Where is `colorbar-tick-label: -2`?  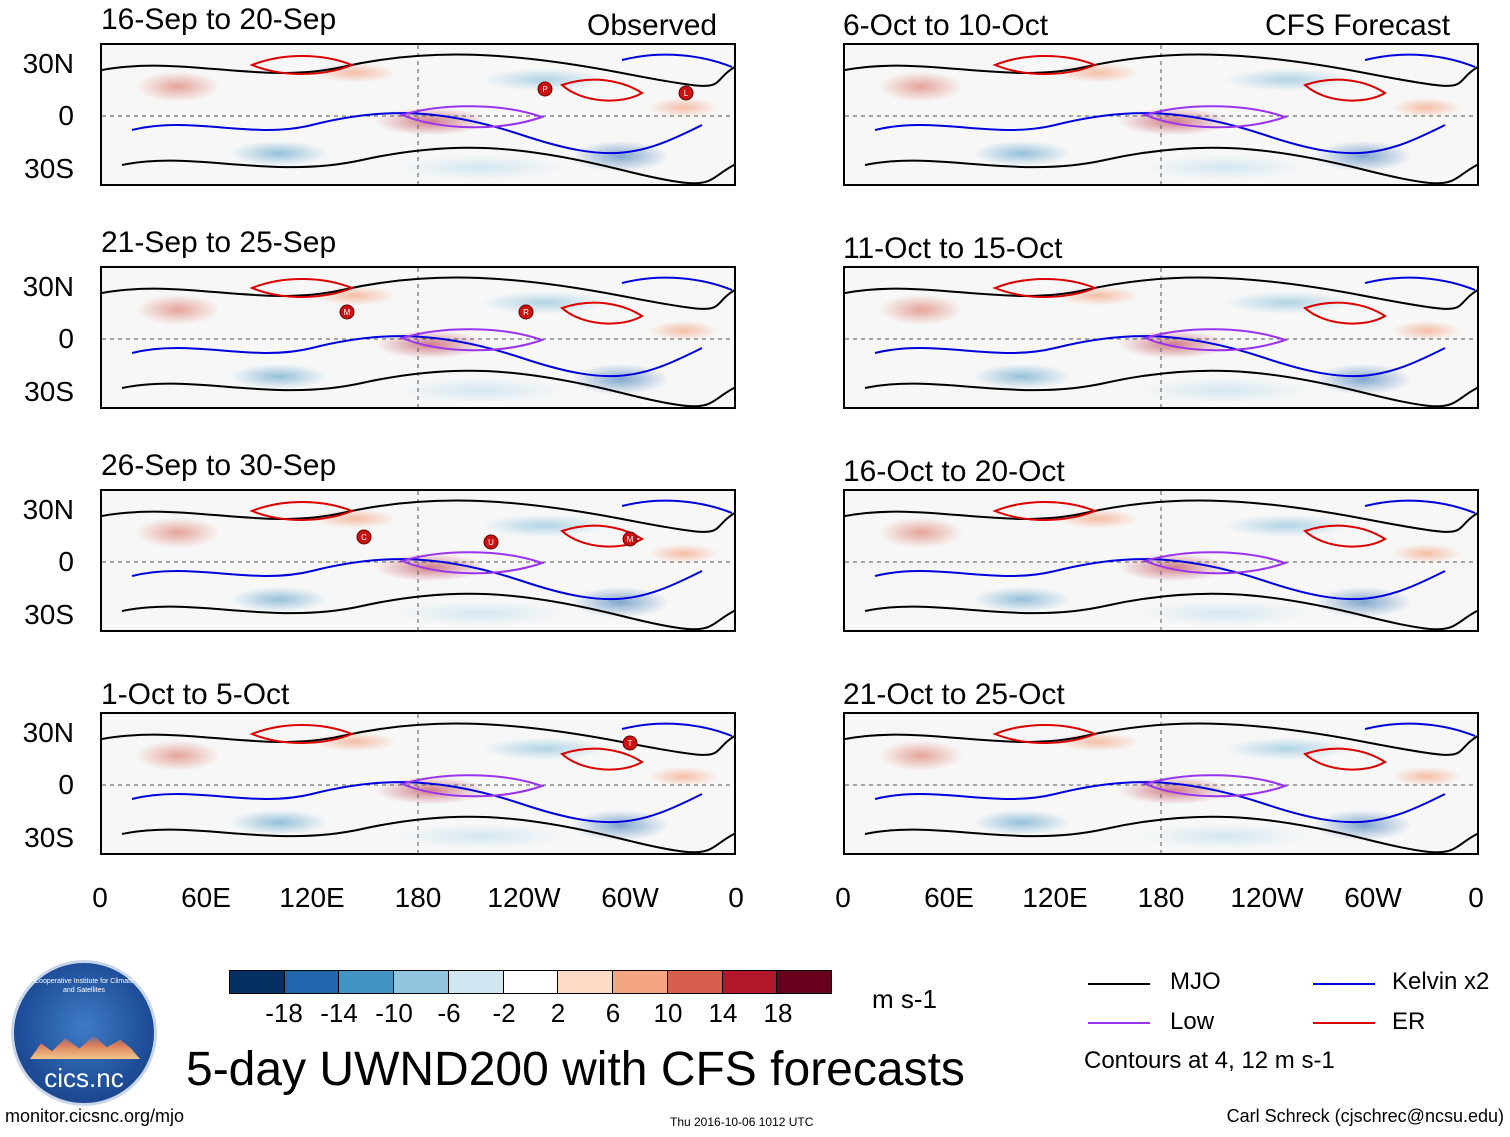 colorbar-tick-label: -2 is located at coordinates (504, 1013).